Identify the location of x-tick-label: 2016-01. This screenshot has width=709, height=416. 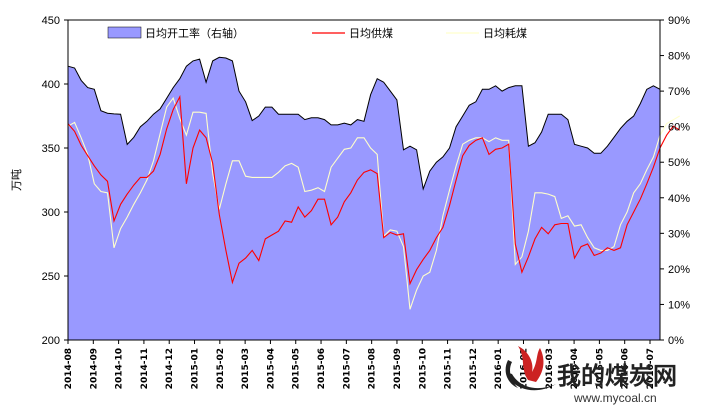
(499, 368).